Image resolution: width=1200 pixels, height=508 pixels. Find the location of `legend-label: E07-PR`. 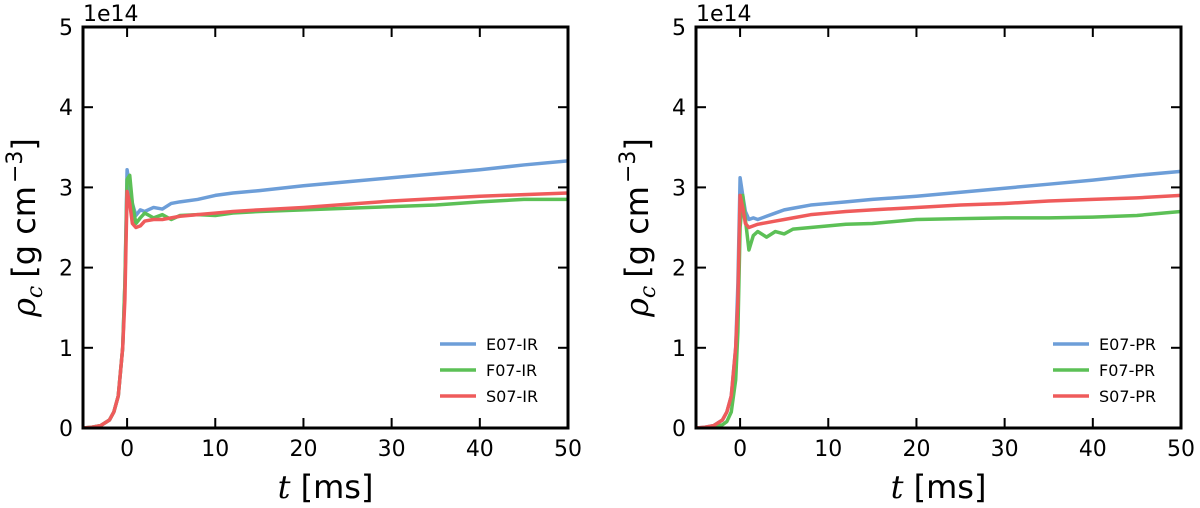

legend-label: E07-PR is located at coordinates (1127, 344).